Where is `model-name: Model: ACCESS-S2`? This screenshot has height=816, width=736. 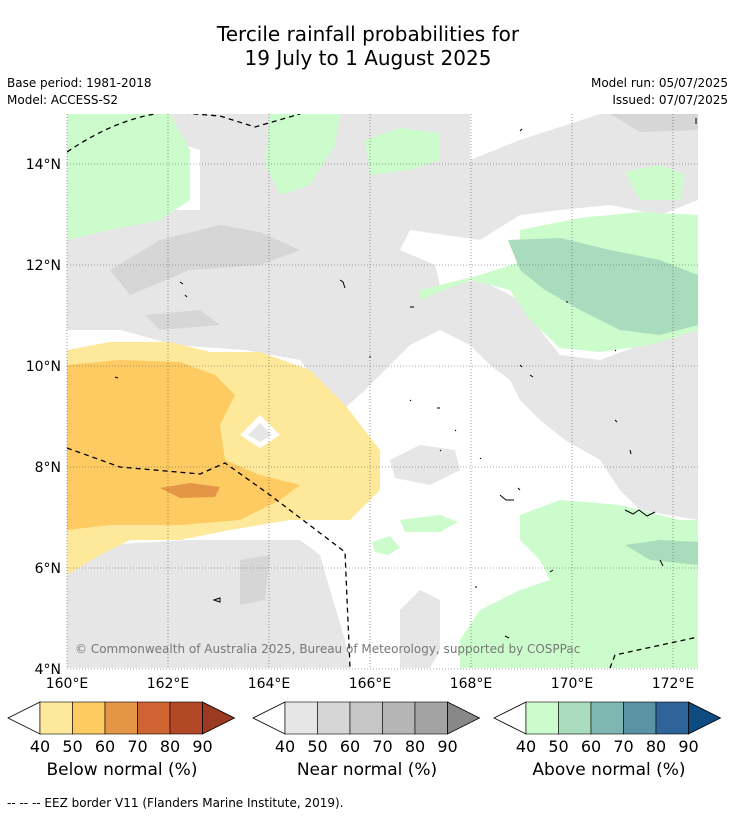 model-name: Model: ACCESS-S2 is located at coordinates (63, 100).